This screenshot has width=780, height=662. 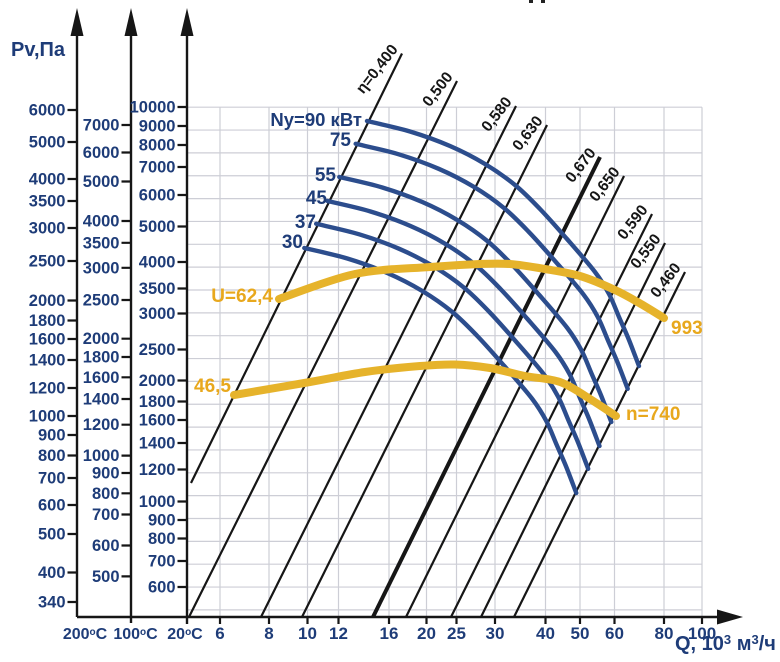 What do you see at coordinates (135, 634) in the screenshot?
I see `svg-text: 100оС` at bounding box center [135, 634].